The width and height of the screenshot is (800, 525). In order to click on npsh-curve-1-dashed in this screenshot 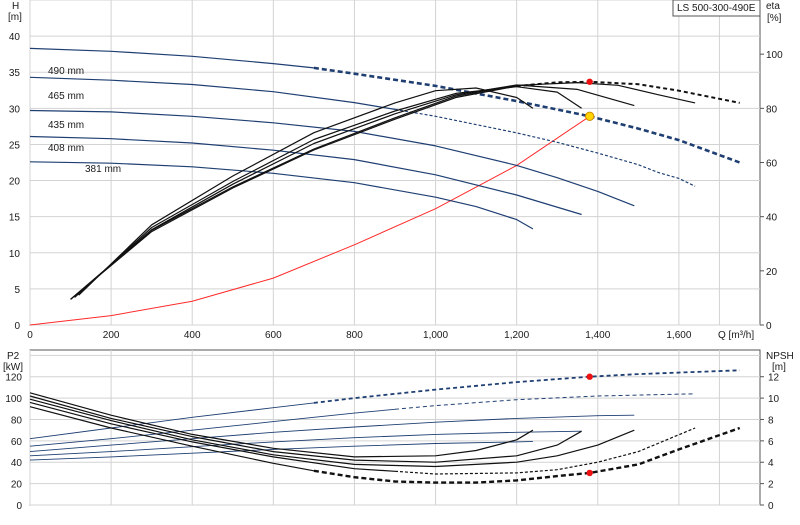, I will do `click(545, 451)`.